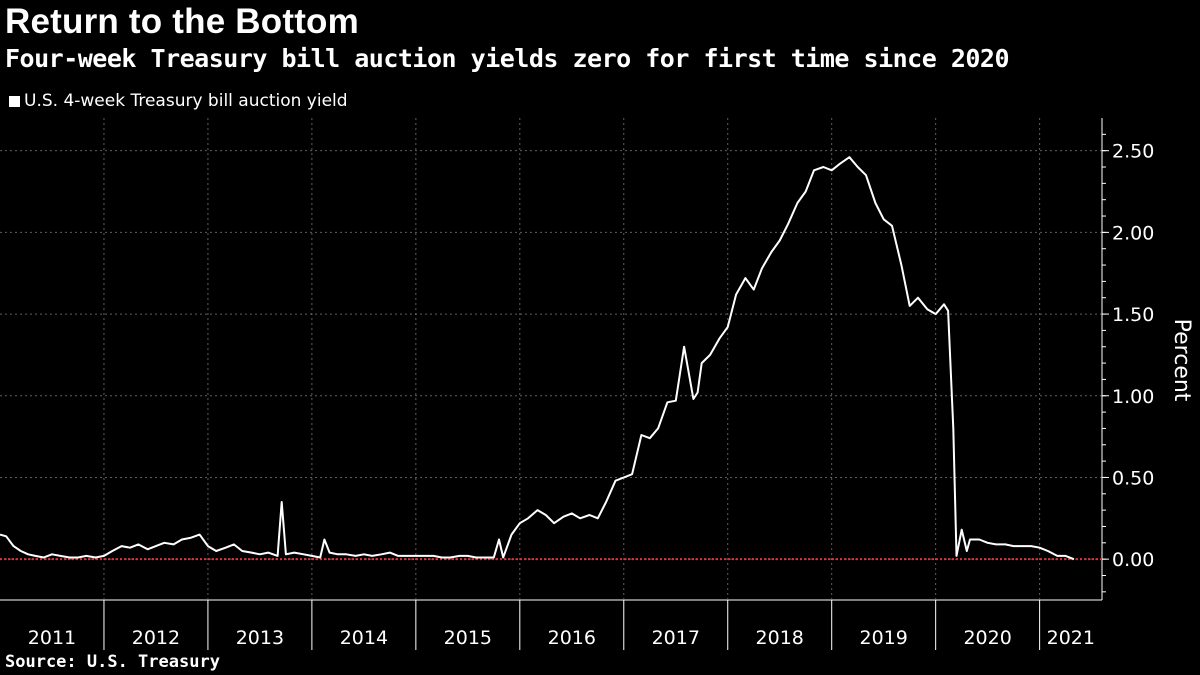 This screenshot has width=1200, height=675. What do you see at coordinates (676, 638) in the screenshot?
I see `x-tick-label: 2017` at bounding box center [676, 638].